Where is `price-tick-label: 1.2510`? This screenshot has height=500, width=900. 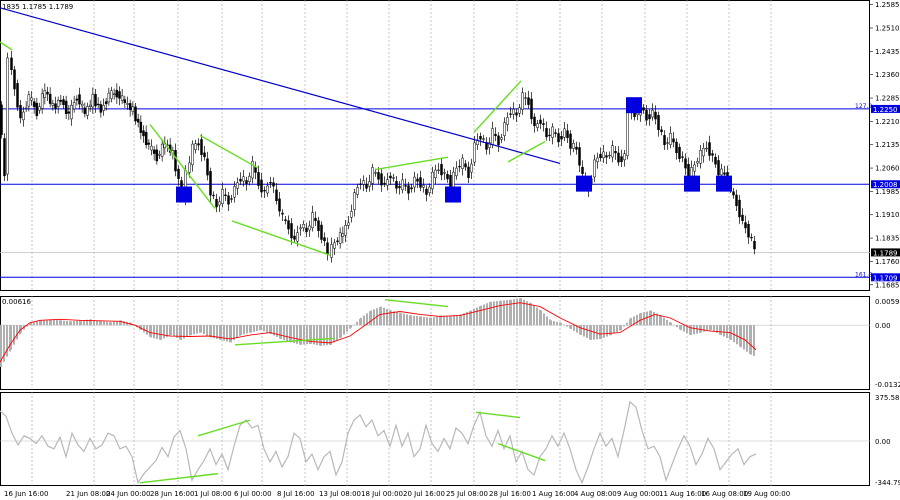
price-tick-label: 1.2510 is located at coordinates (887, 29).